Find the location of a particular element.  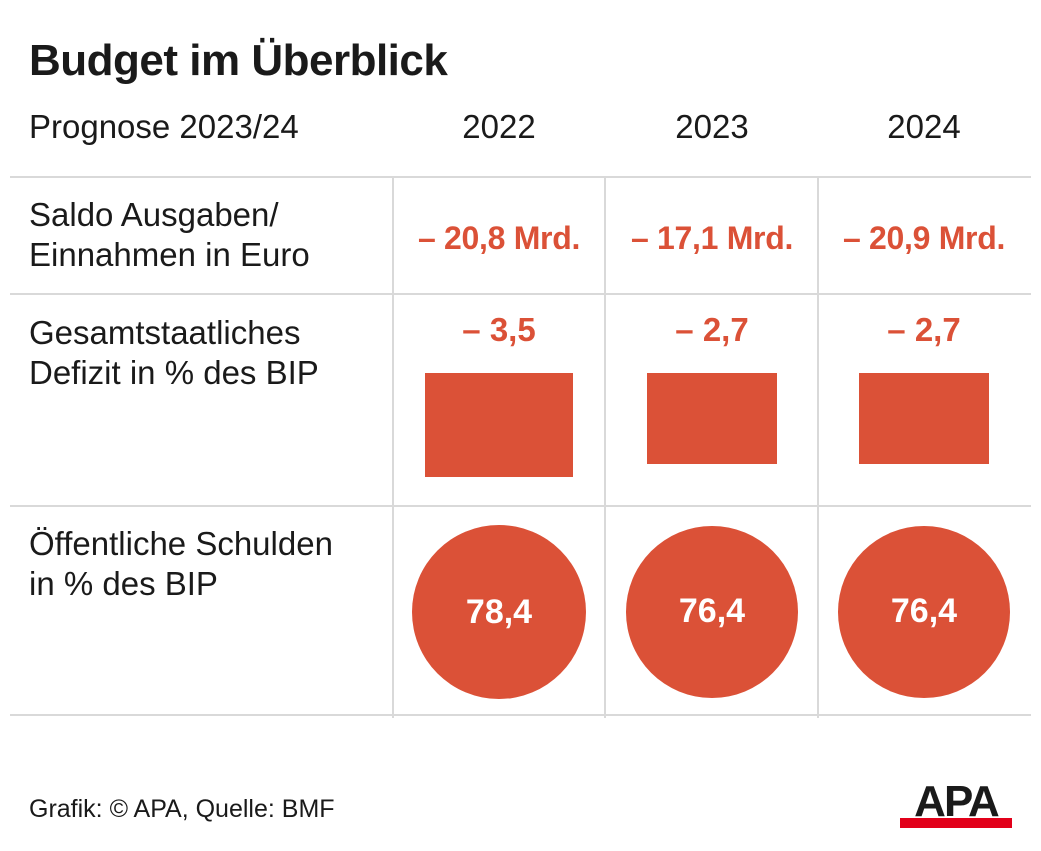

grid-line-bottom is located at coordinates (520, 715).